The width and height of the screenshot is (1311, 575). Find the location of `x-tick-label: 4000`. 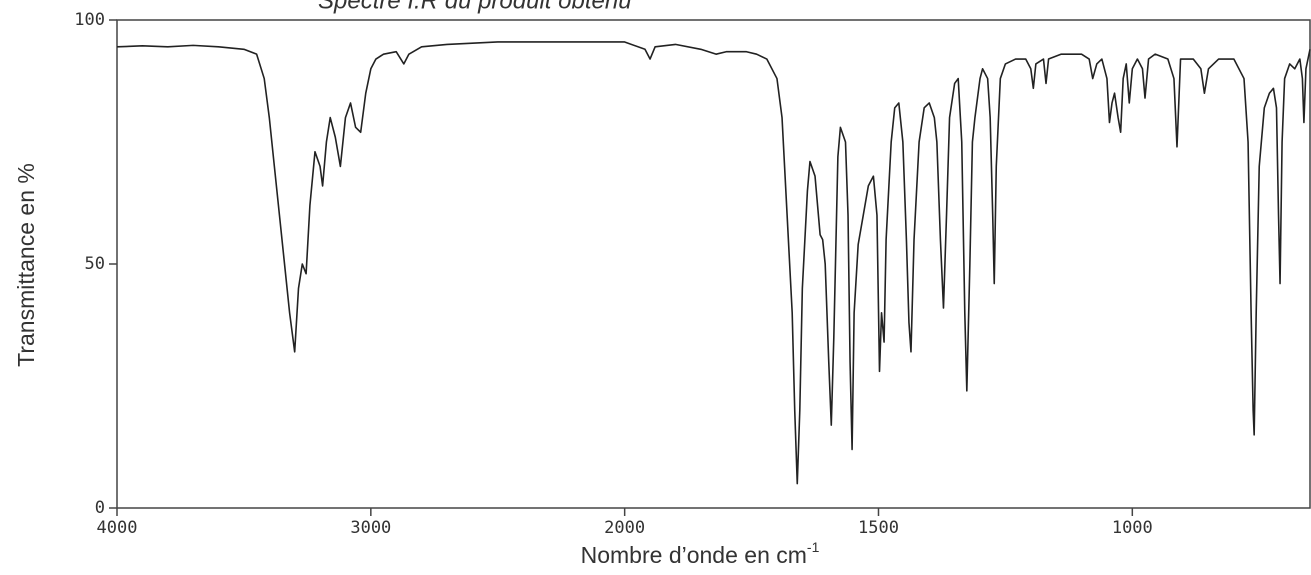

x-tick-label: 4000 is located at coordinates (117, 528).